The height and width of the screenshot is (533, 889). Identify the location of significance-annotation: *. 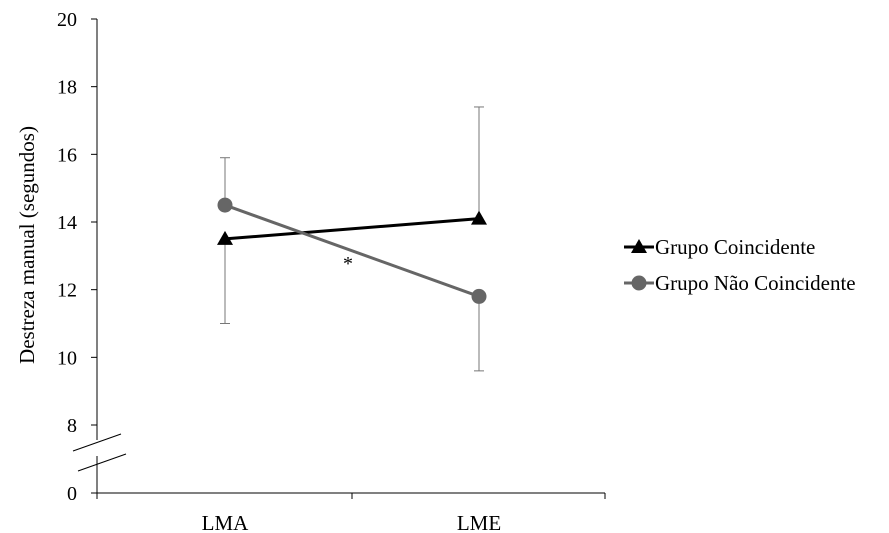
(348, 264).